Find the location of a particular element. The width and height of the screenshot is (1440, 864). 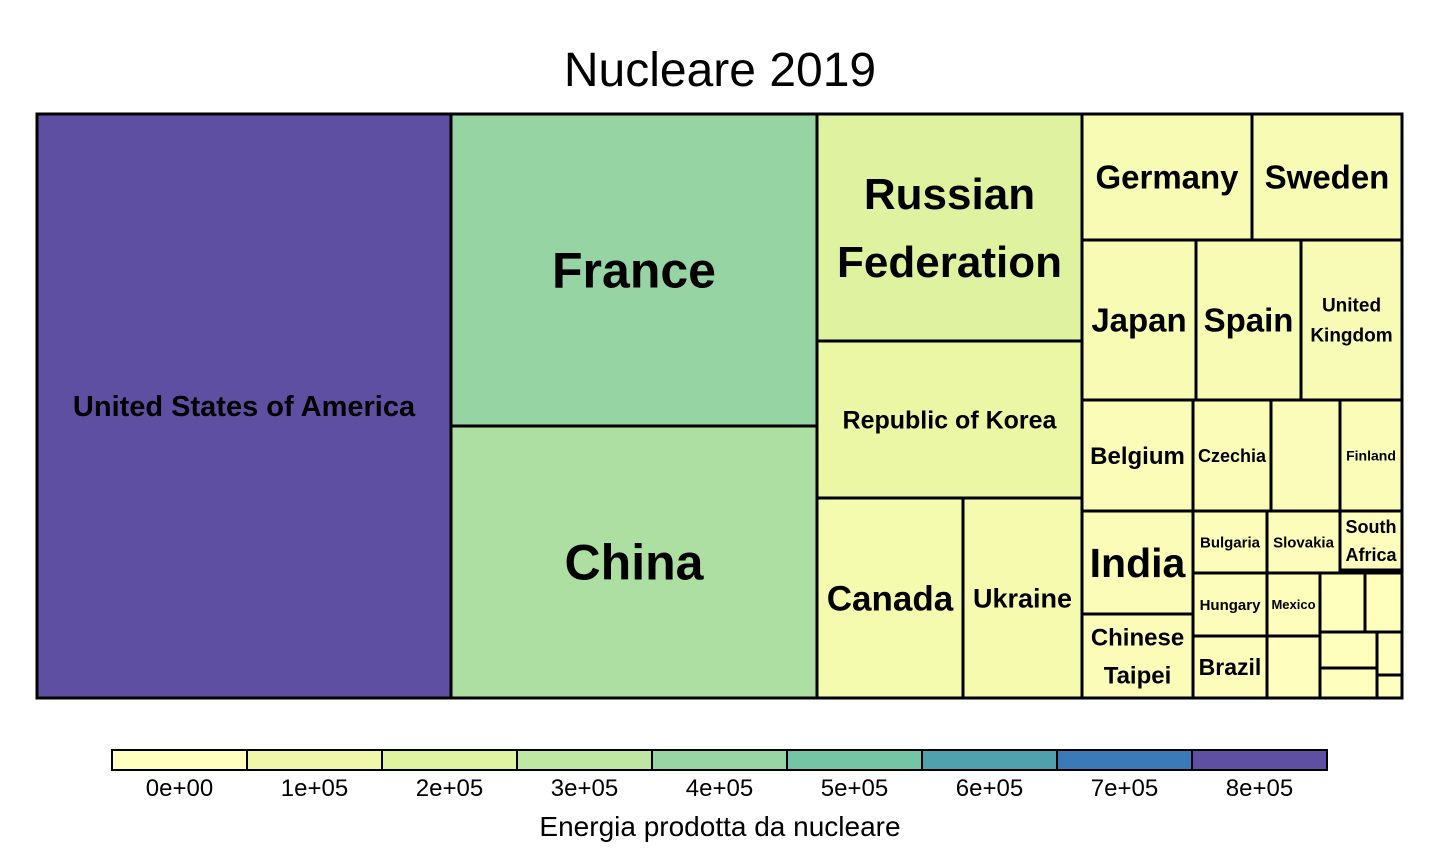

treemap-cell-label: Czechia is located at coordinates (1232, 456).